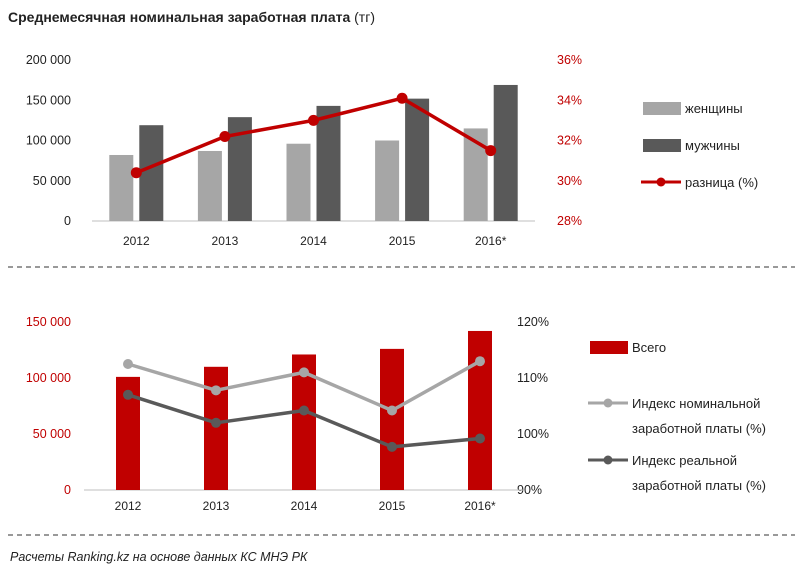  I want to click on chart2-left-tick: 50 000, so click(52, 434).